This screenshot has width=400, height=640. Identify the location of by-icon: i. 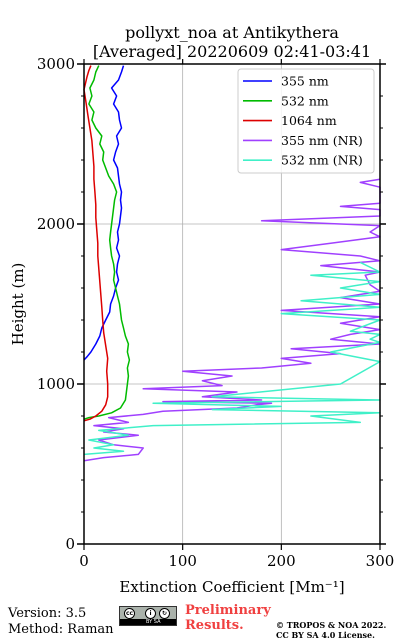
(150, 613).